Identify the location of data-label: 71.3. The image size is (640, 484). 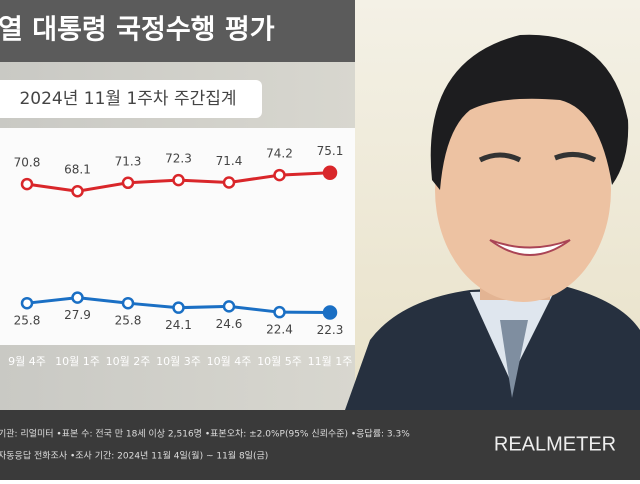
(128, 161).